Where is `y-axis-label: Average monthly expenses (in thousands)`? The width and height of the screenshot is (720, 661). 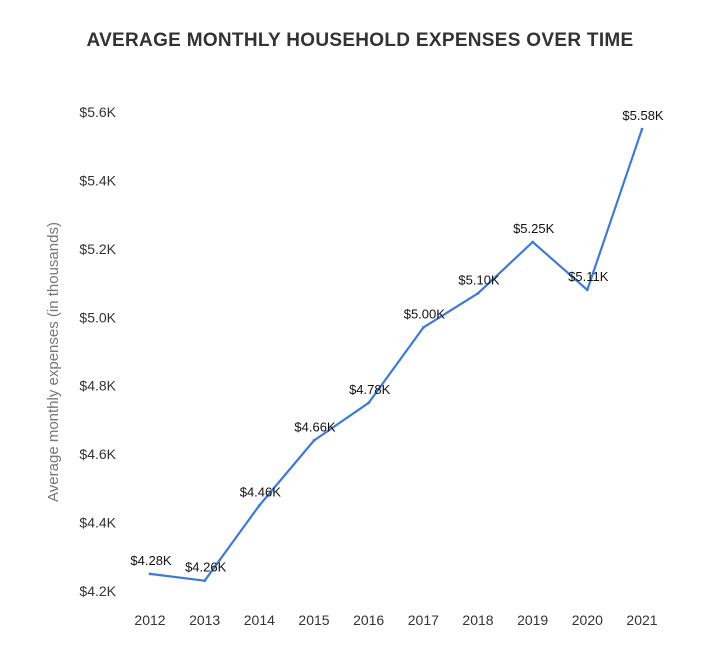 y-axis-label: Average monthly expenses (in thousands) is located at coordinates (53, 362).